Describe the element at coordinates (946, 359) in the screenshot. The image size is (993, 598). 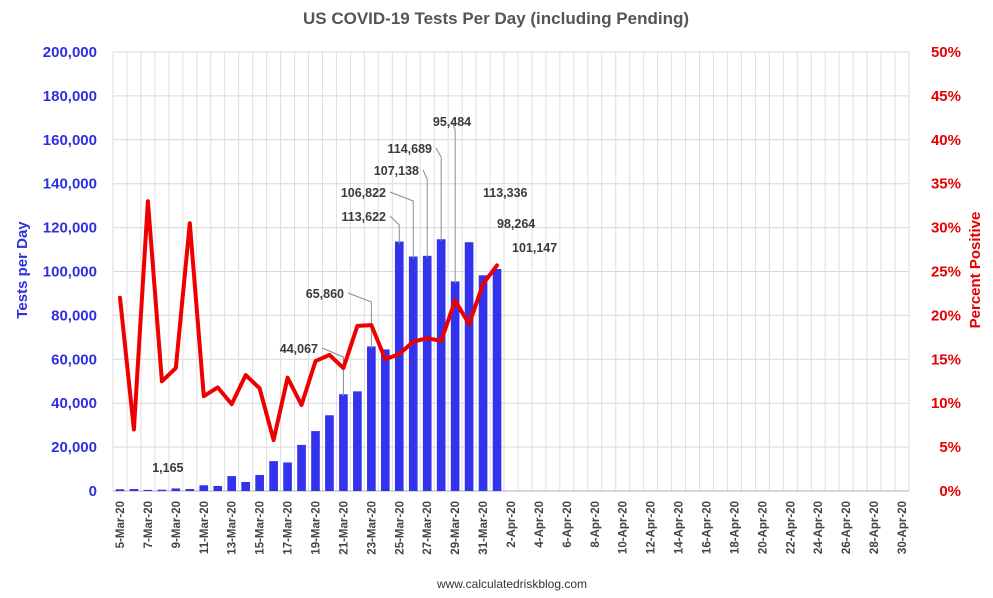
I see `y-right-tick-label: 15%` at that location.